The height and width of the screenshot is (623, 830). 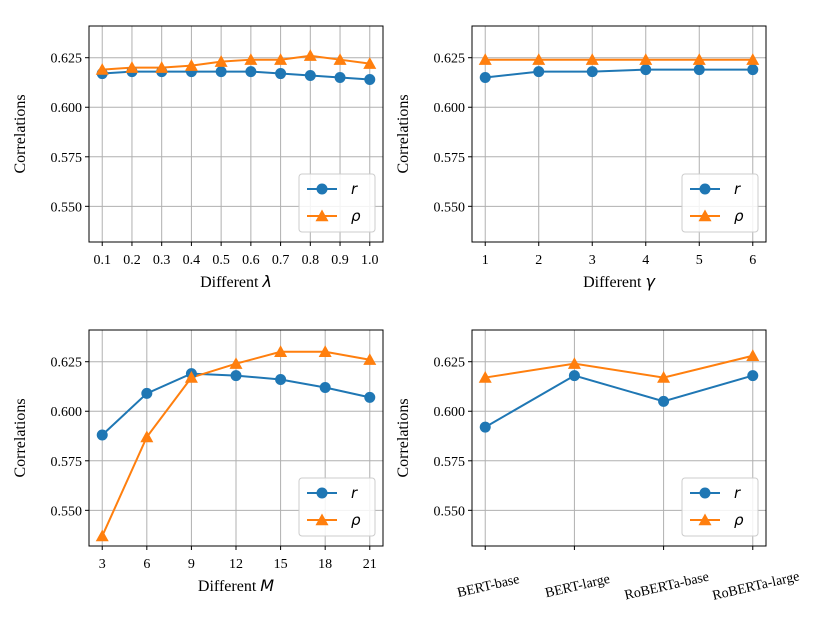 What do you see at coordinates (619, 366) in the screenshot?
I see `series-line-rho` at bounding box center [619, 366].